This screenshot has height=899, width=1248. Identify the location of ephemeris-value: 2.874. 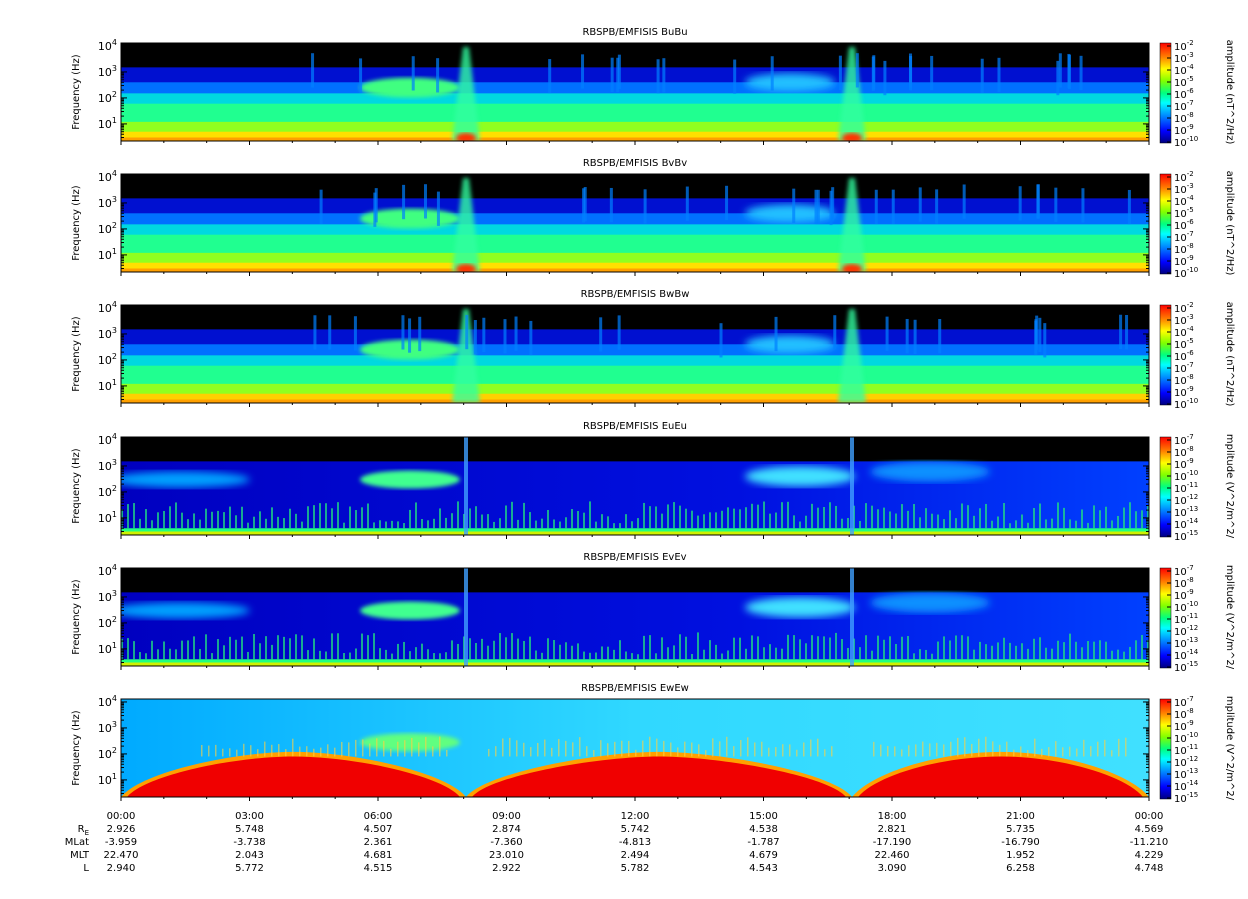
(506, 829).